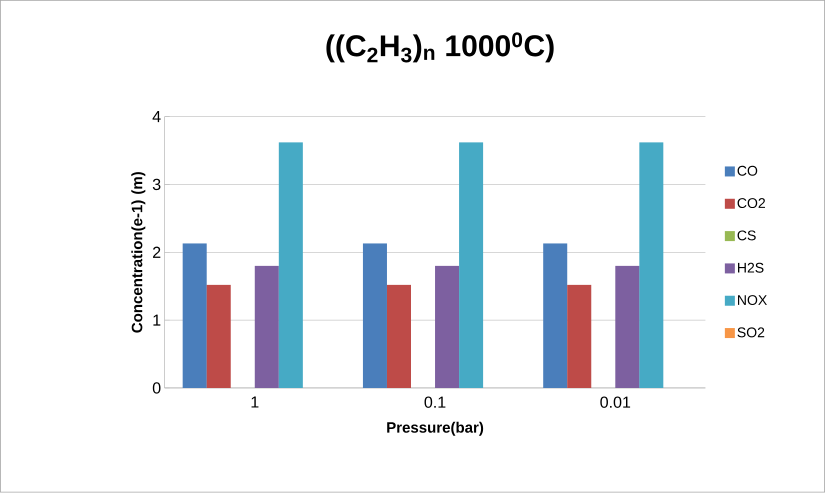 Image resolution: width=825 pixels, height=493 pixels. Describe the element at coordinates (156, 320) in the screenshot. I see `y-tick-label: 1` at that location.